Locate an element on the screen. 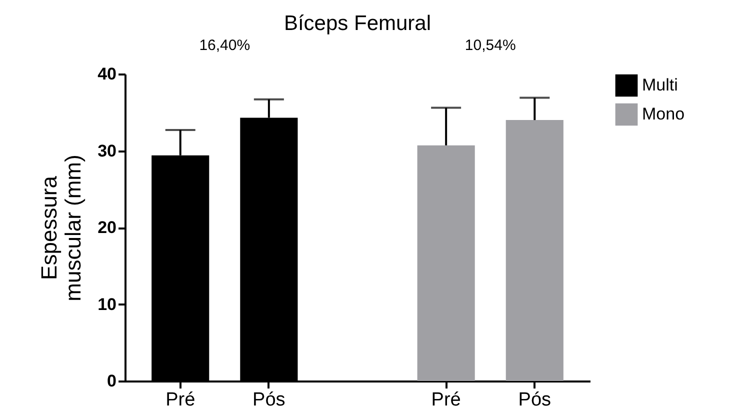 The height and width of the screenshot is (414, 738). y-tick-label: 30 is located at coordinates (107, 150).